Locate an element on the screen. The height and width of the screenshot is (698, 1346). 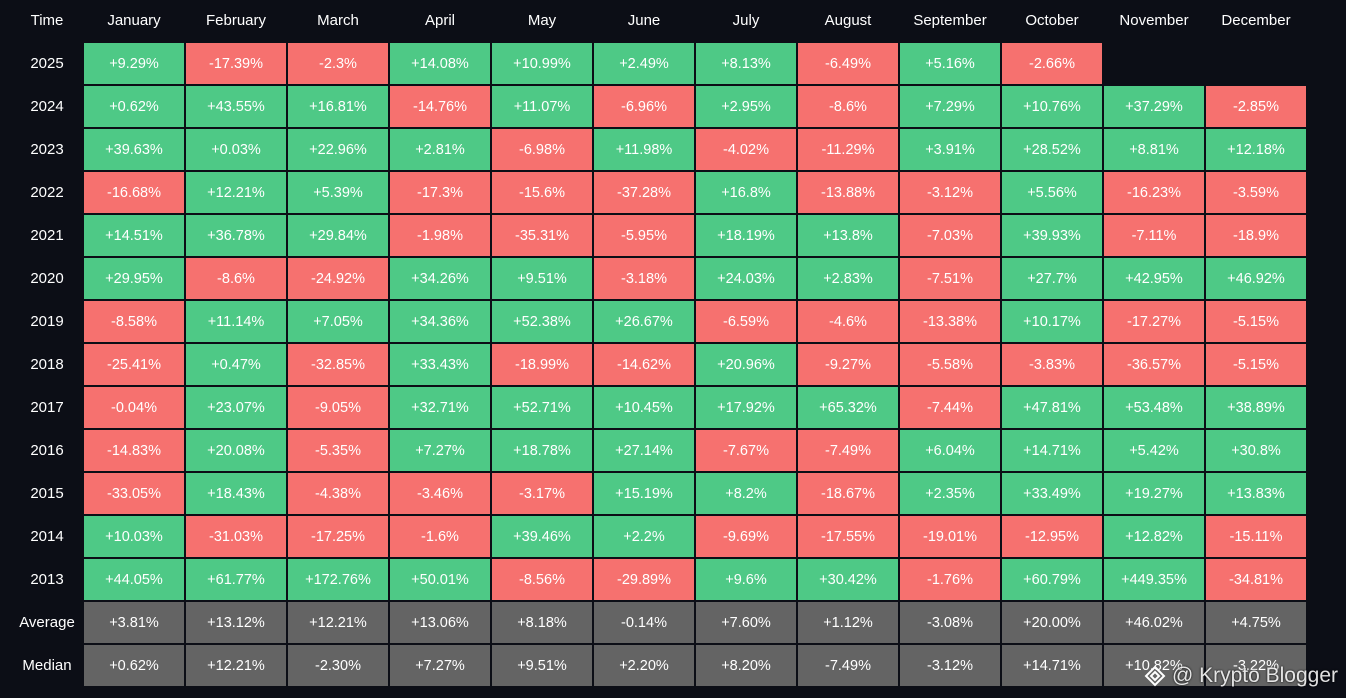
cell: -18.67% is located at coordinates (848, 493).